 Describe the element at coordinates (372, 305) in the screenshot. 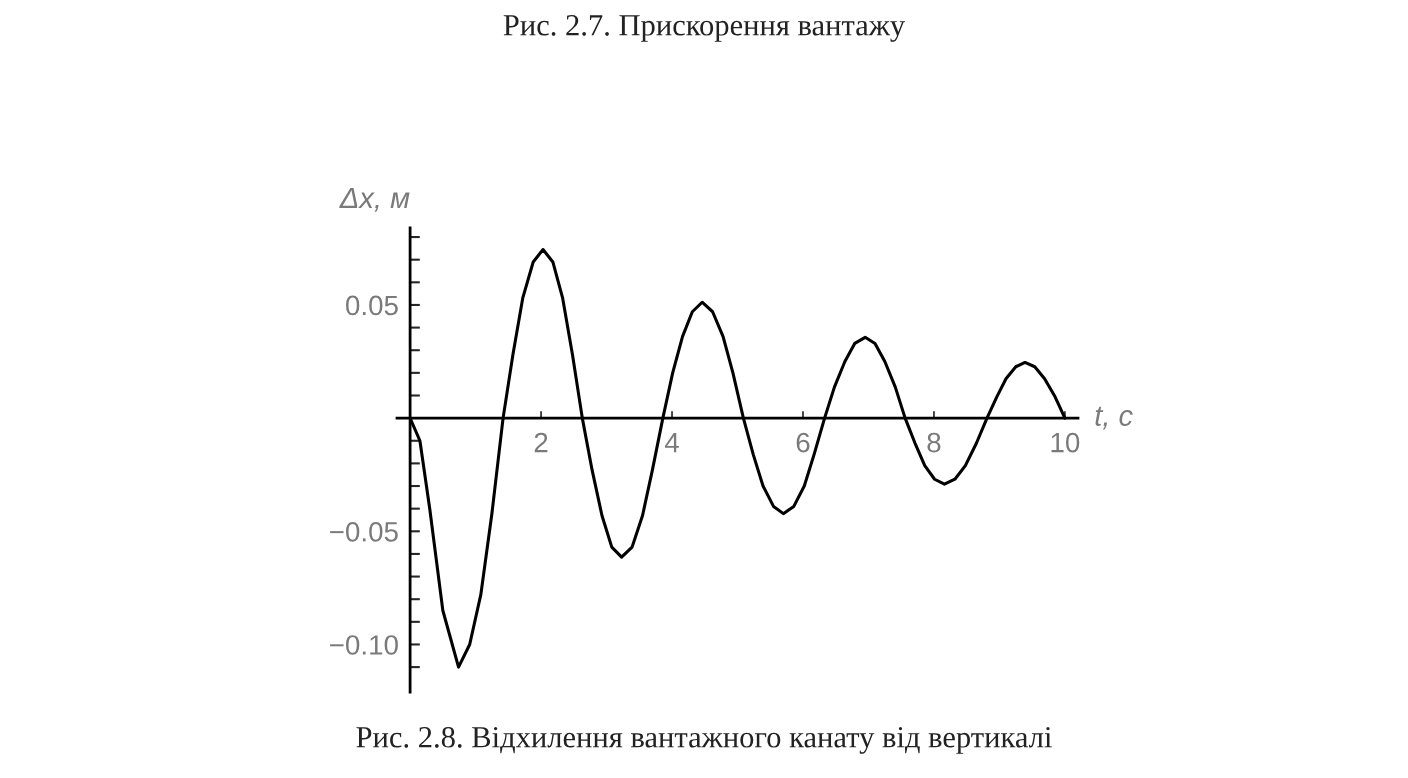

I see `y-tick-label: 0.05` at that location.